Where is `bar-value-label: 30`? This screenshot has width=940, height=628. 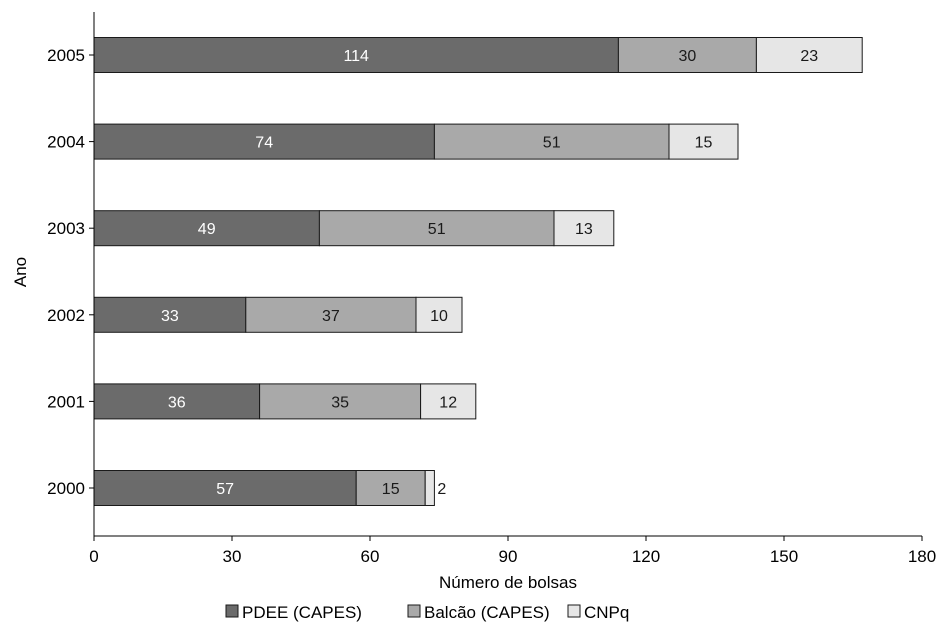
bar-value-label: 30 is located at coordinates (688, 56).